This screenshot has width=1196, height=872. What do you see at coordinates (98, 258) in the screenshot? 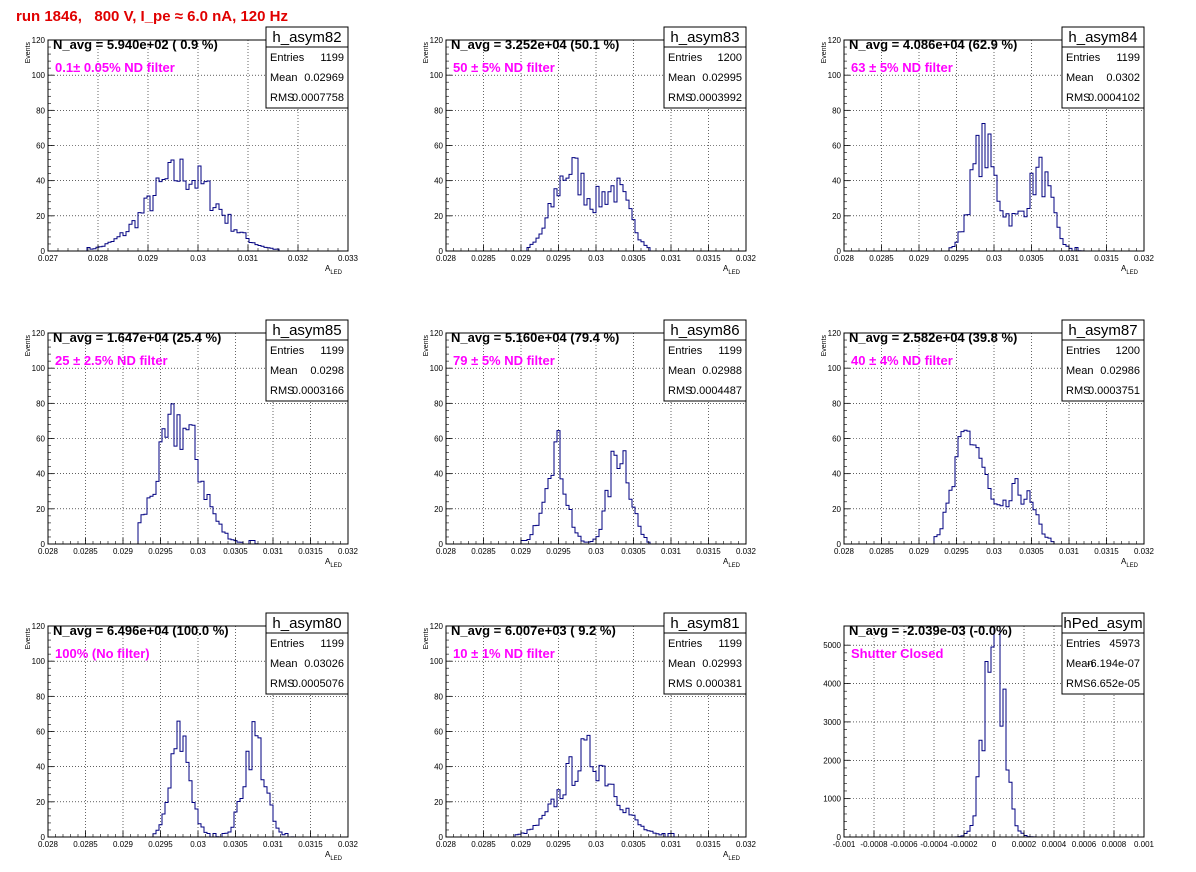
I see `x-tick-label: 0.028` at bounding box center [98, 258].